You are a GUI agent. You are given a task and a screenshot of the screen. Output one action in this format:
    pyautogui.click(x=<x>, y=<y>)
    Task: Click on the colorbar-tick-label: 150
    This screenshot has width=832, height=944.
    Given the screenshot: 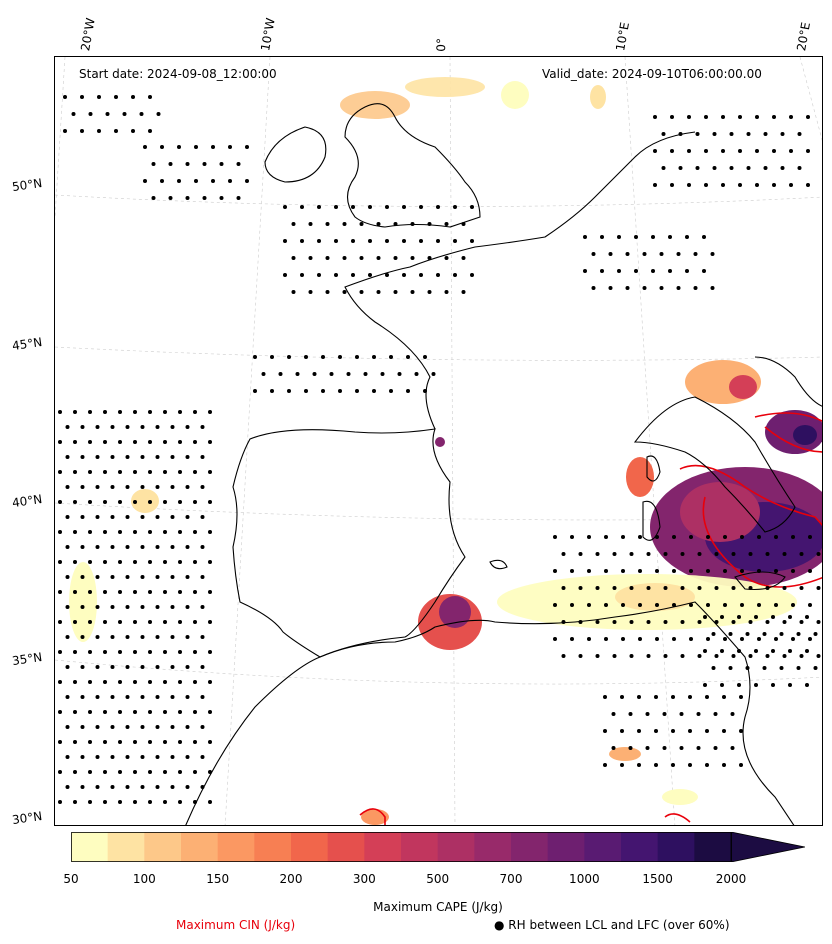 What is the action you would take?
    pyautogui.click(x=218, y=879)
    